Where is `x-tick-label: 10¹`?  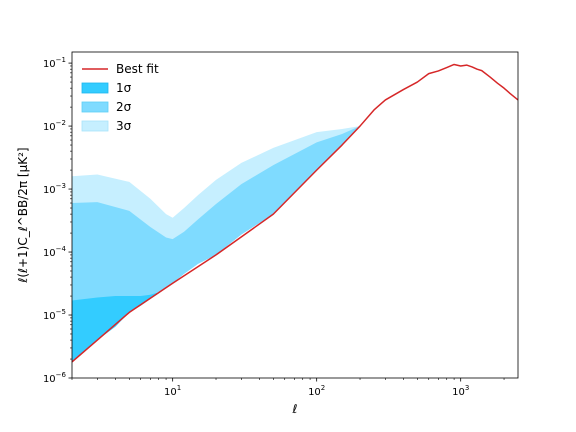 x-tick-label: 10¹ is located at coordinates (172, 391).